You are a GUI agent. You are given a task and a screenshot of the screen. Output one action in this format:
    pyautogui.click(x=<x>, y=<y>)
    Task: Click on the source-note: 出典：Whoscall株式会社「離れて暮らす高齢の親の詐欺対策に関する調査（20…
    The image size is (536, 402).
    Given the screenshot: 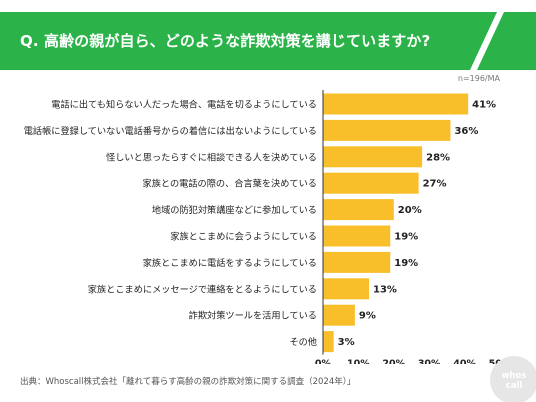 What is the action you would take?
    pyautogui.click(x=188, y=382)
    